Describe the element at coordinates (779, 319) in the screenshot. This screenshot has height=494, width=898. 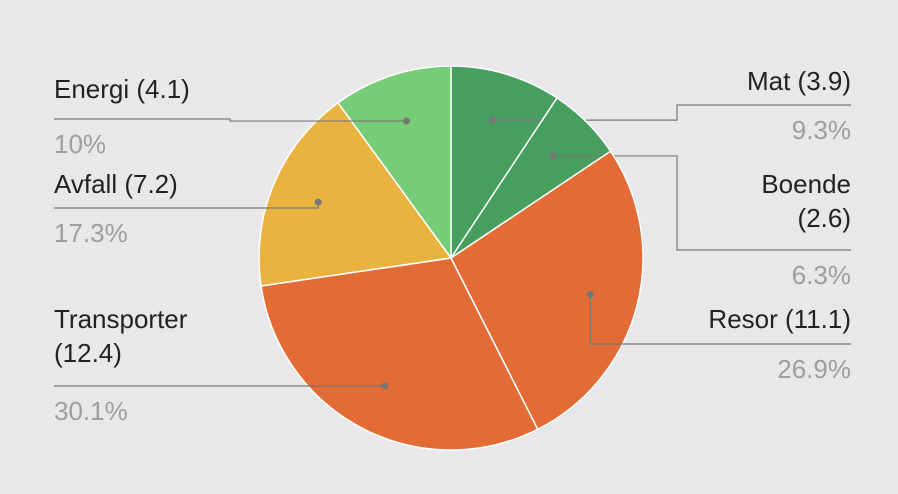
I see `slice-label: Resor (11.1)` at that location.